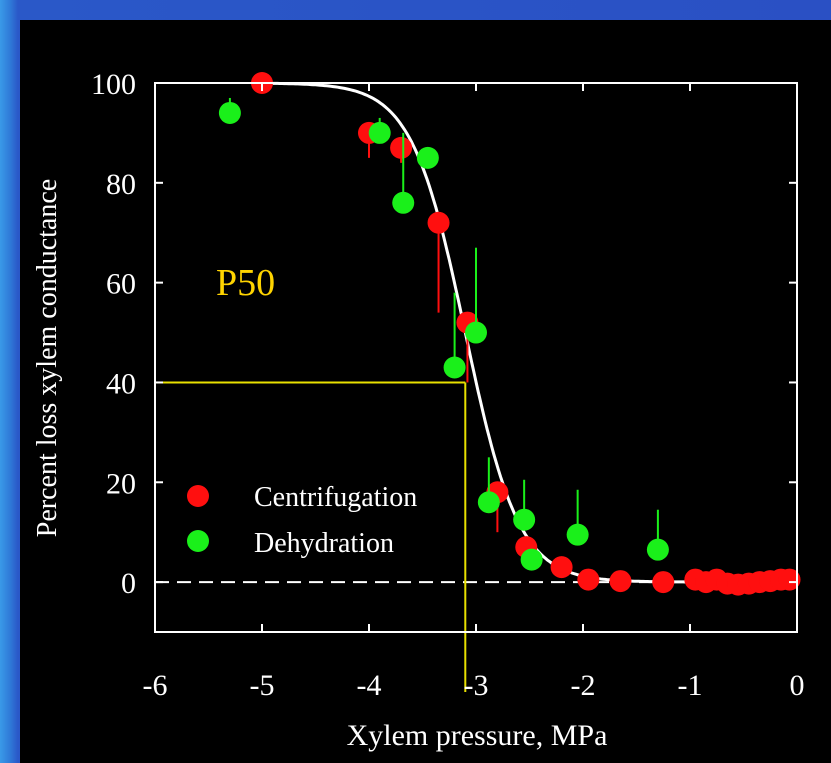 The height and width of the screenshot is (763, 831). I want to click on y-tick-label: 80, so click(121, 184).